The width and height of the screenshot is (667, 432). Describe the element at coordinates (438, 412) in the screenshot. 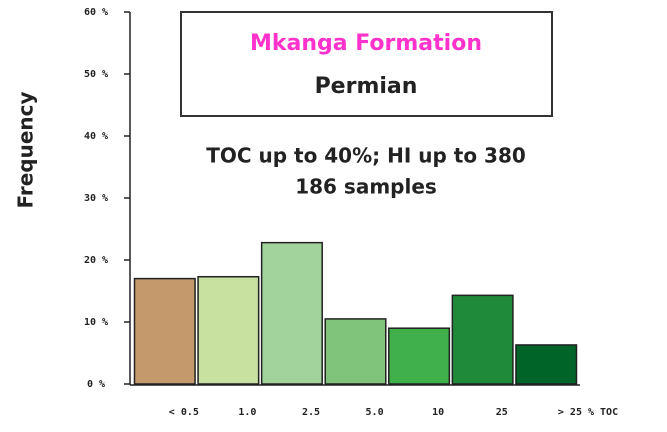

I see `x-tick-label: 10` at that location.